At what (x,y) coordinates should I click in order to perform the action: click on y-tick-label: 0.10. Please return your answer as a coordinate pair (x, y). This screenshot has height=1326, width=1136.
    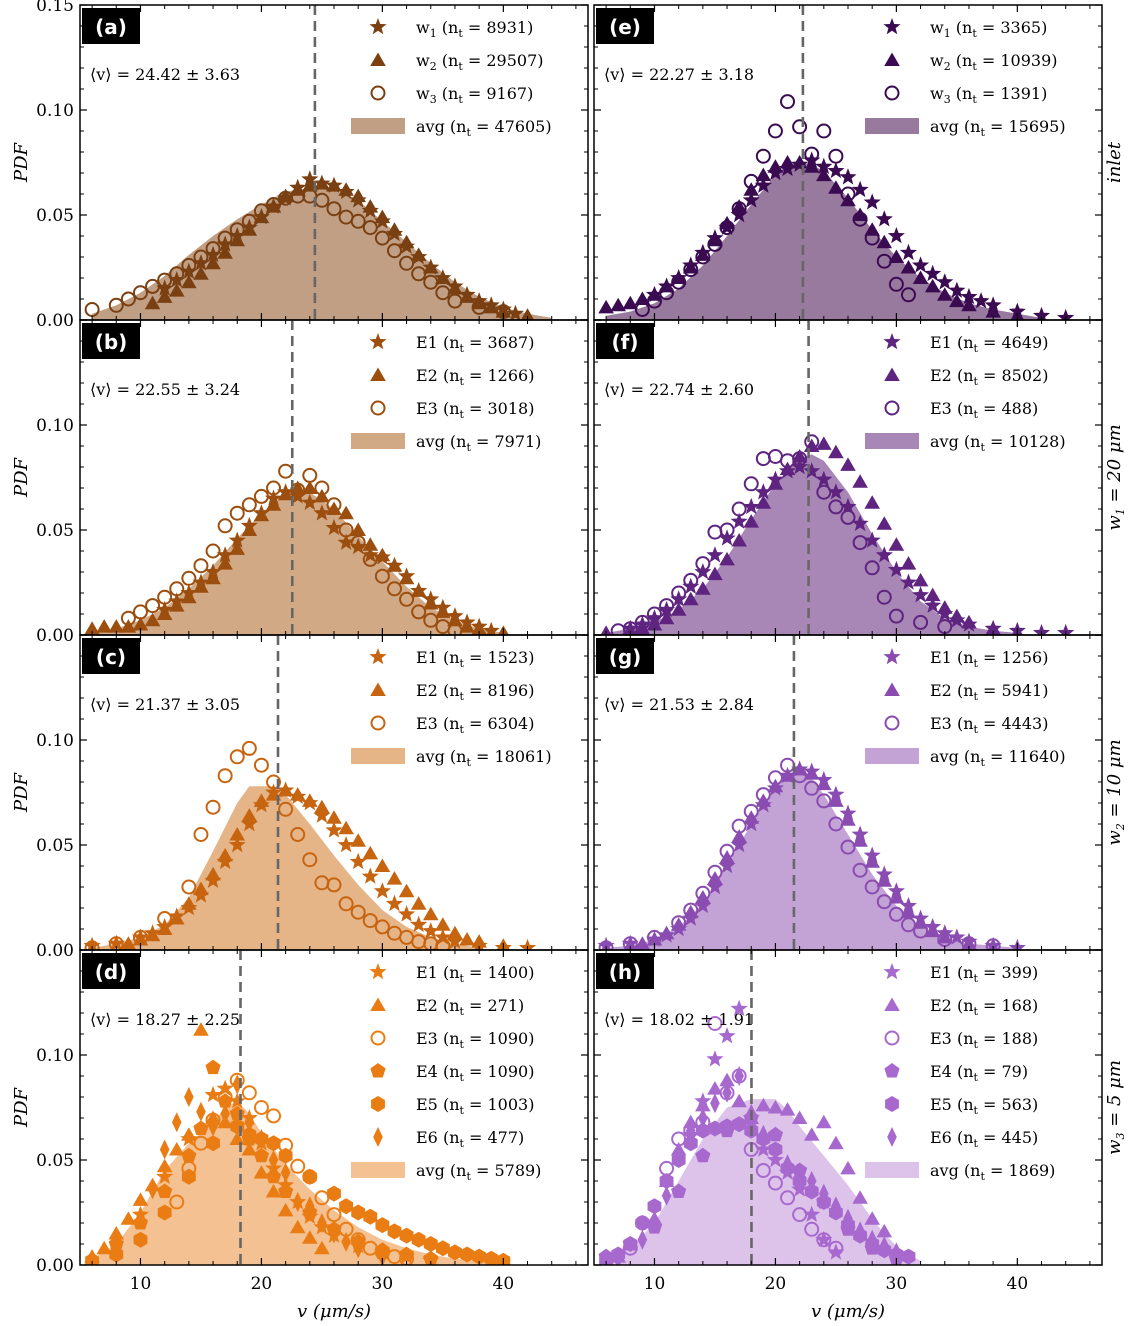
    Looking at the image, I should click on (55, 1056).